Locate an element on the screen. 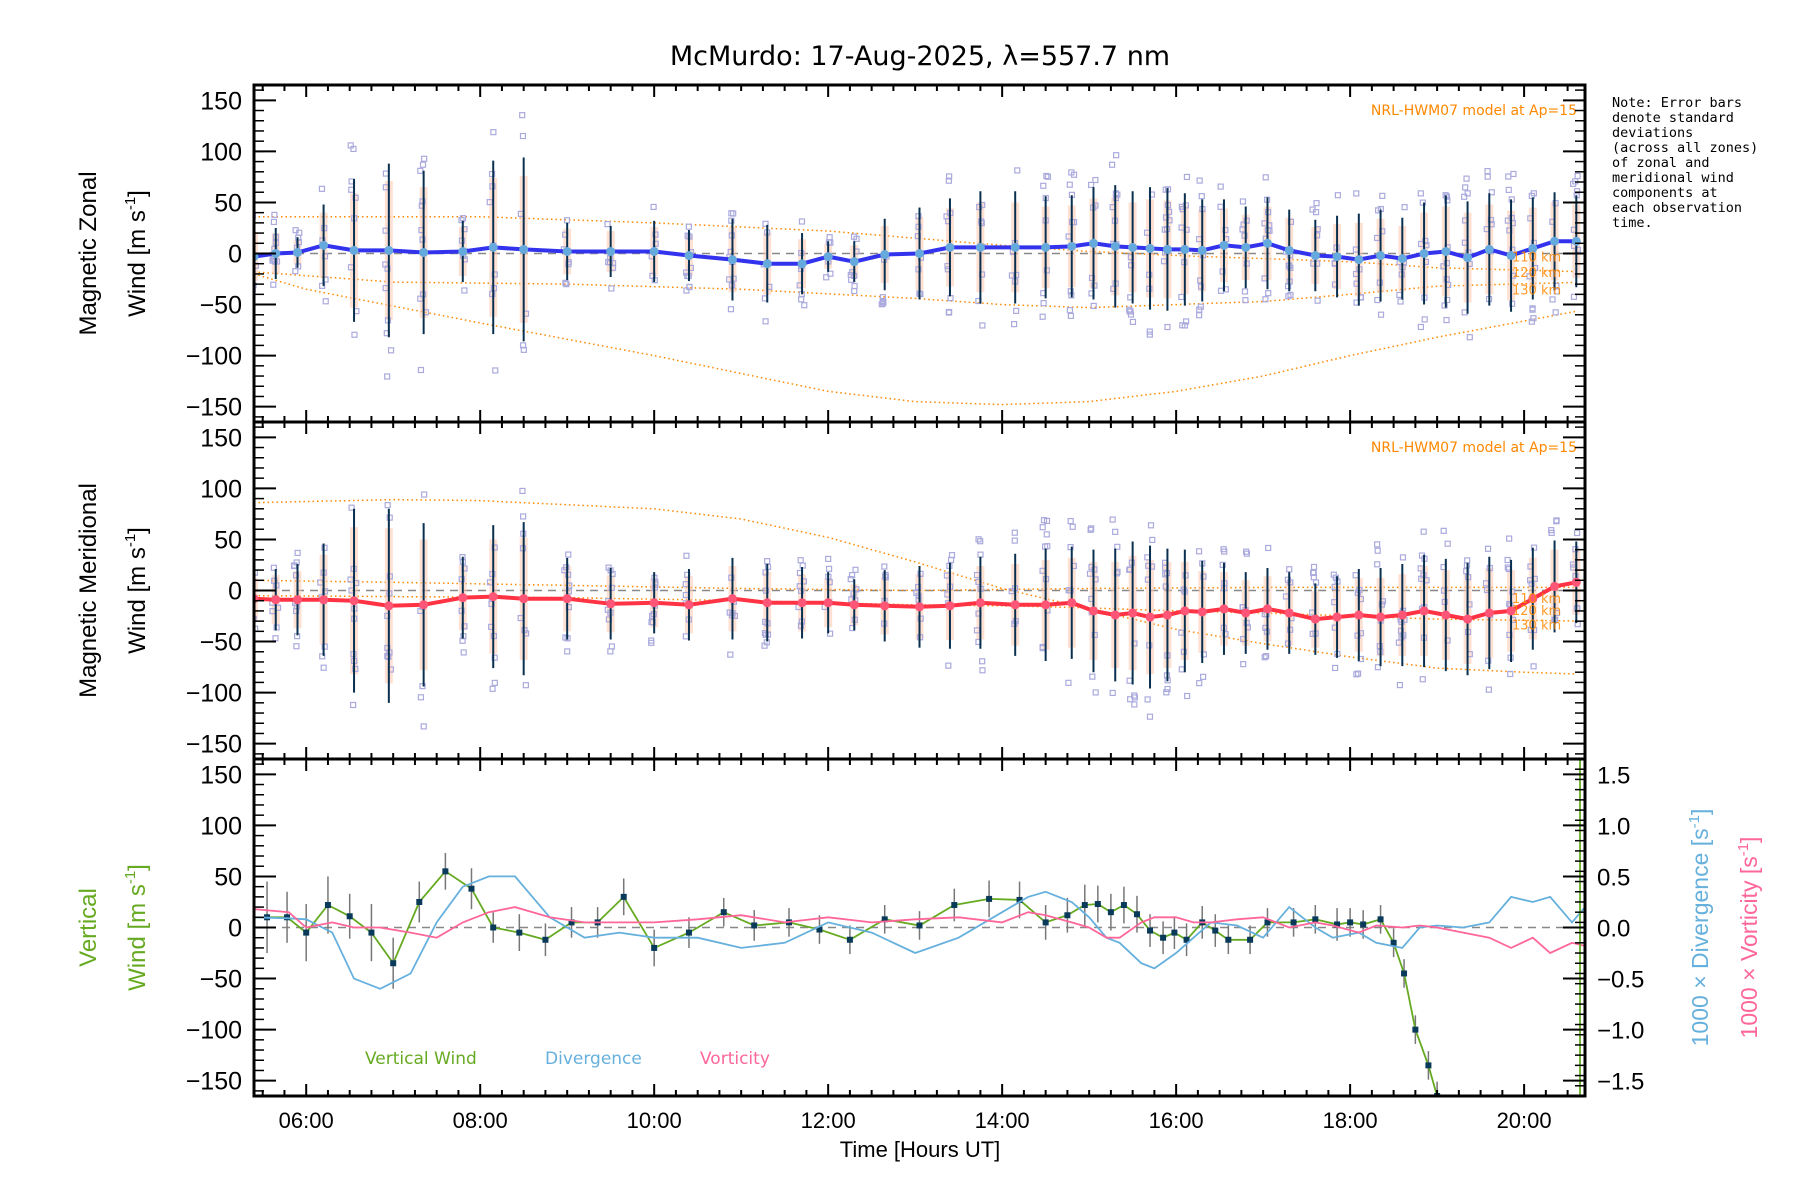  model-label: NRL-HWM07 model at Ap=15 is located at coordinates (1474, 448).